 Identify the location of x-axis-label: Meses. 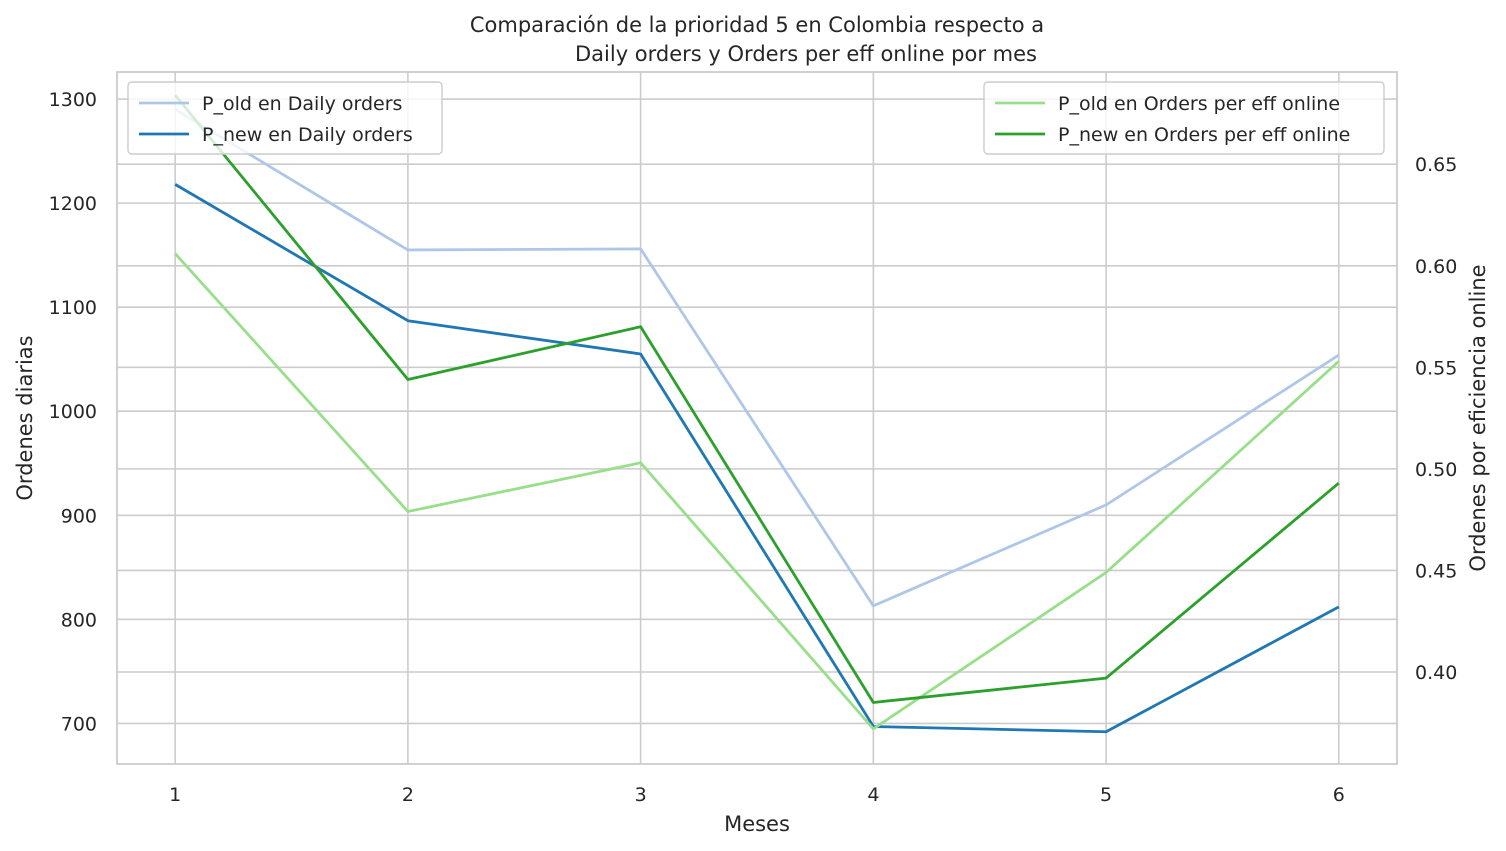
(757, 824).